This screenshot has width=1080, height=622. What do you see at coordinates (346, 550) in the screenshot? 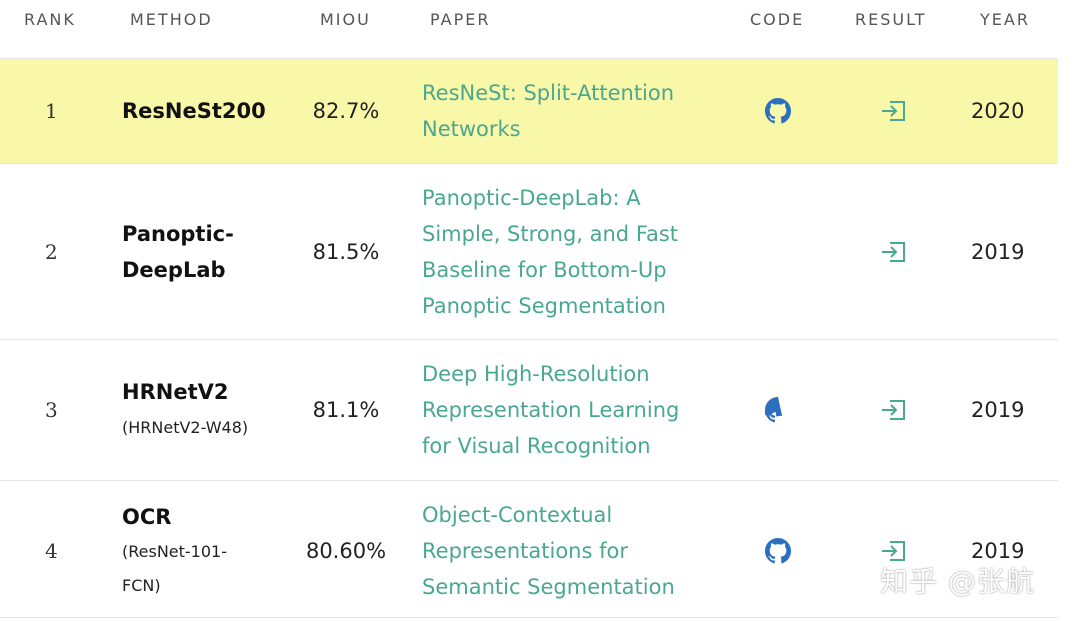
I see `miou-cell: 80.60%` at bounding box center [346, 550].